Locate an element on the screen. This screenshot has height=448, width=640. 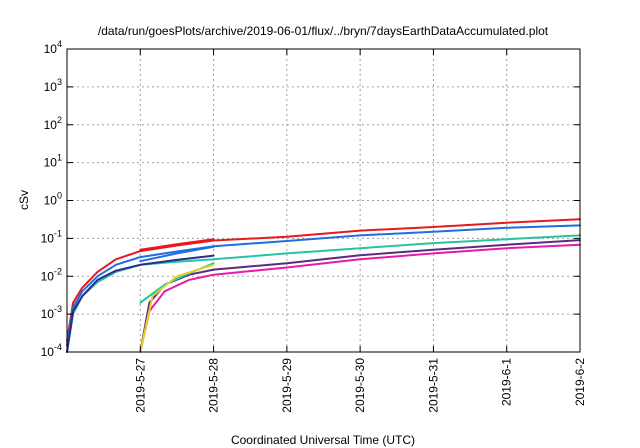
y-tick-label: 10⁴ is located at coordinates (53, 47).